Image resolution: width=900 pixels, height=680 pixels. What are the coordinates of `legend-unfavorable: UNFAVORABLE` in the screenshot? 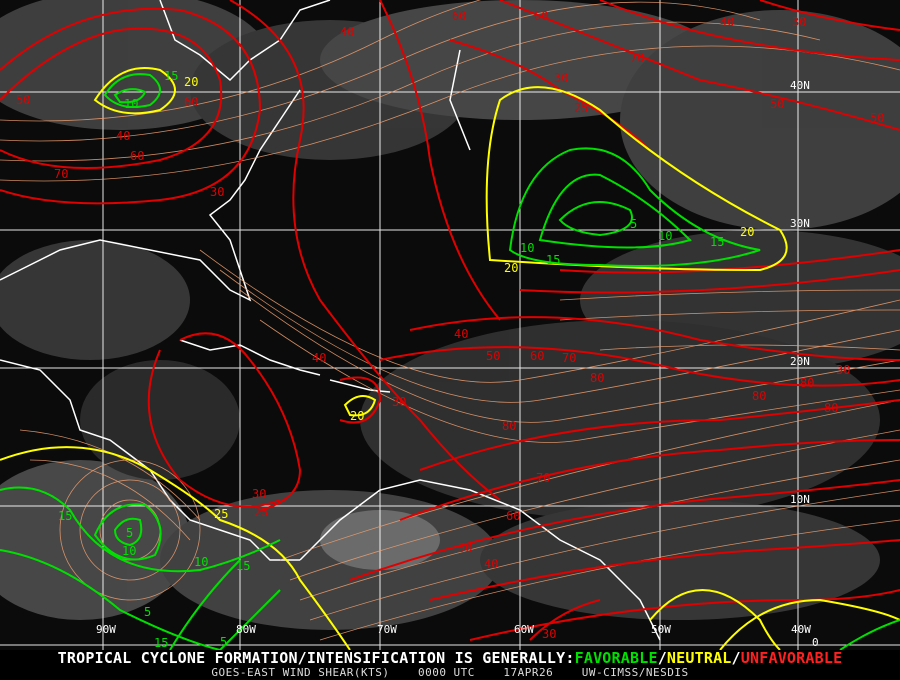 It's located at (791, 658).